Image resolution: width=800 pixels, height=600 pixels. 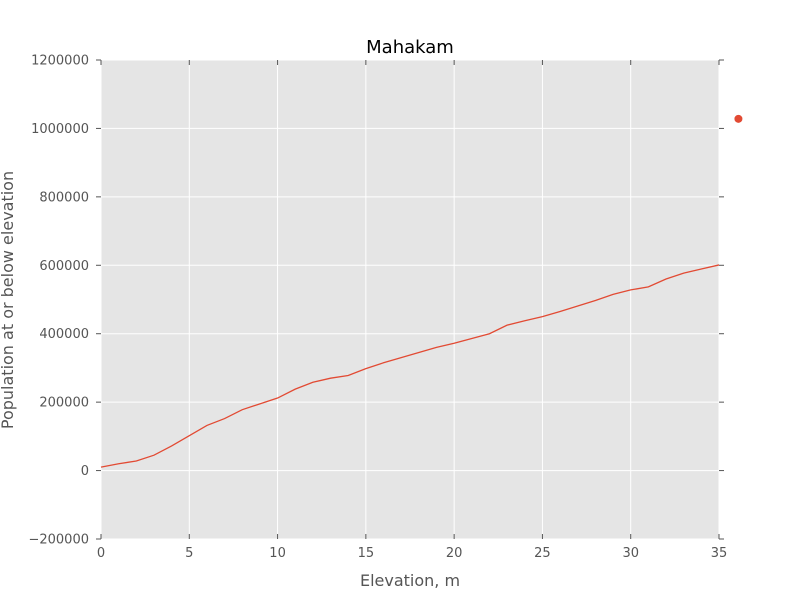 What do you see at coordinates (64, 197) in the screenshot?
I see `y-tick-label: 800000` at bounding box center [64, 197].